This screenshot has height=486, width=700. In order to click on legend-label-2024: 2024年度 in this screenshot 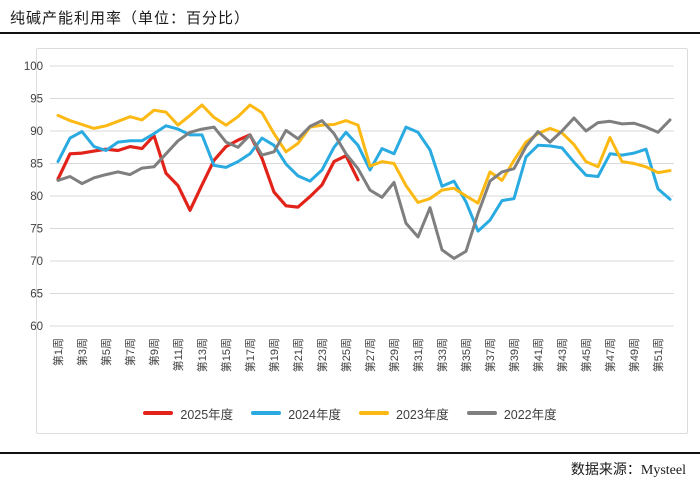, I will do `click(314, 414)`.